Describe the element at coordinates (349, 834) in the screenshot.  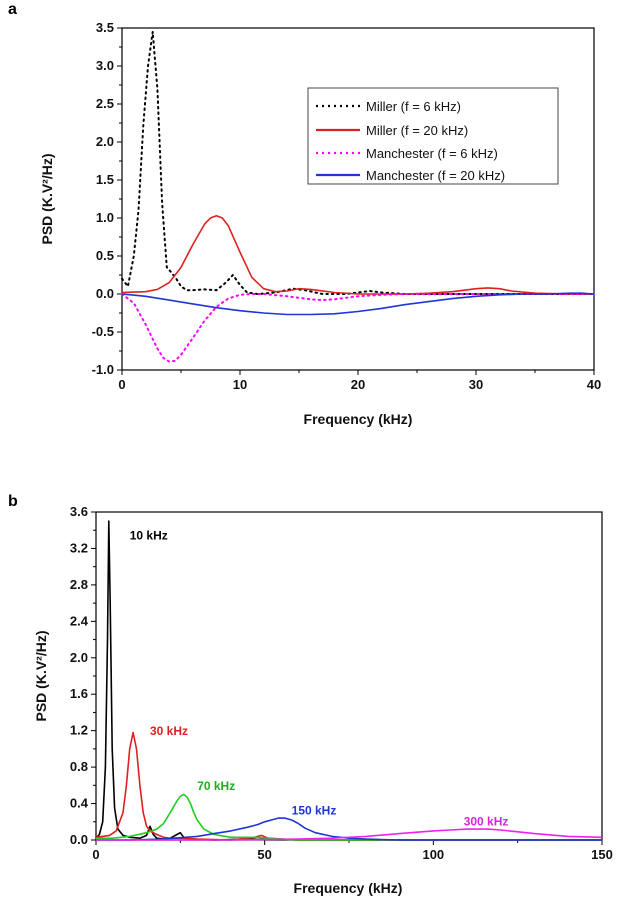
I see `panel-b-series-300-khz` at that location.